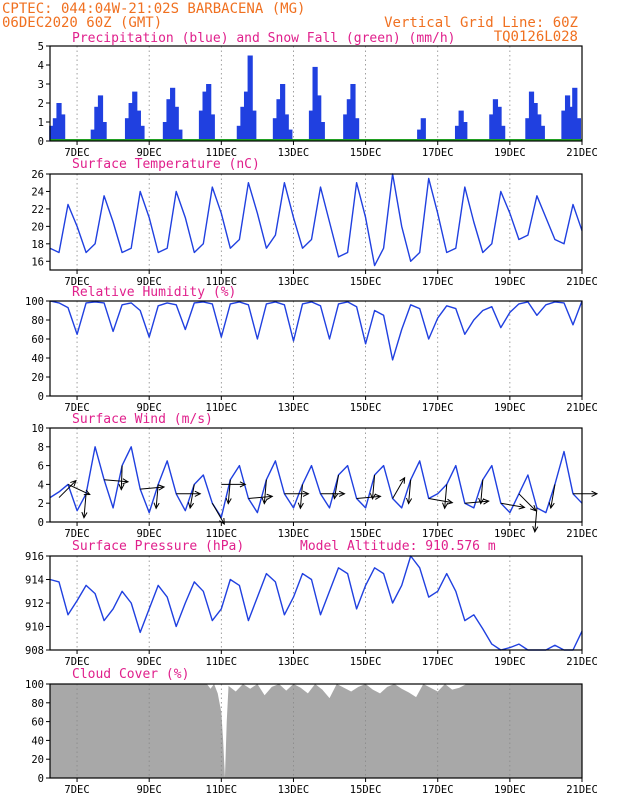 The width and height of the screenshot is (618, 800). Describe the element at coordinates (41, 66) in the screenshot. I see `y-tick-label: 4` at that location.